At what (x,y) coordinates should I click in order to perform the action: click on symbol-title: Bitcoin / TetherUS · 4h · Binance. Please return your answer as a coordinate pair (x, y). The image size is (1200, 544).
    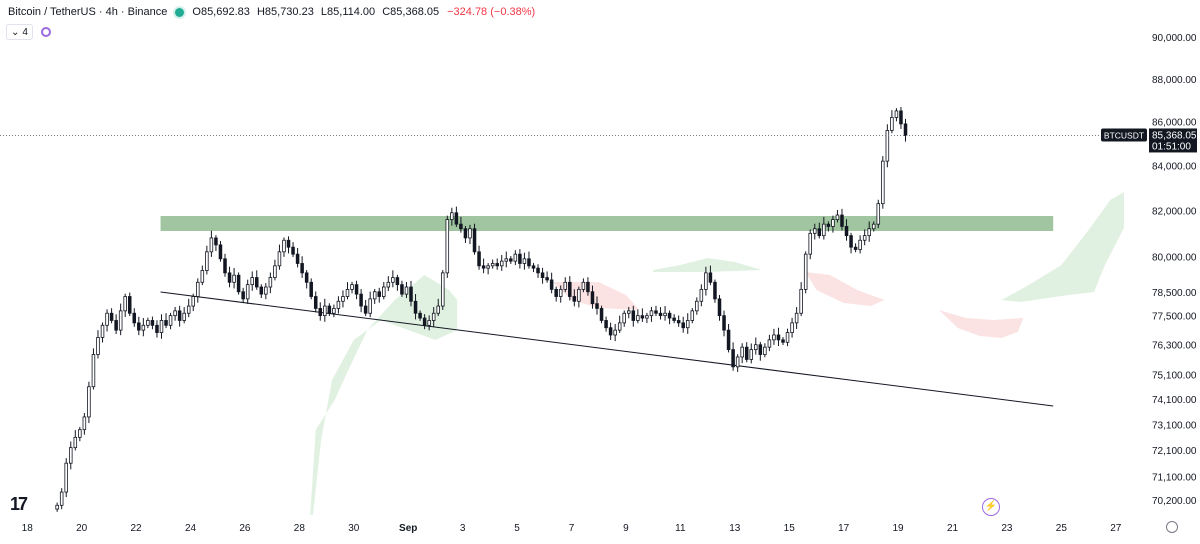
    Looking at the image, I should click on (88, 12).